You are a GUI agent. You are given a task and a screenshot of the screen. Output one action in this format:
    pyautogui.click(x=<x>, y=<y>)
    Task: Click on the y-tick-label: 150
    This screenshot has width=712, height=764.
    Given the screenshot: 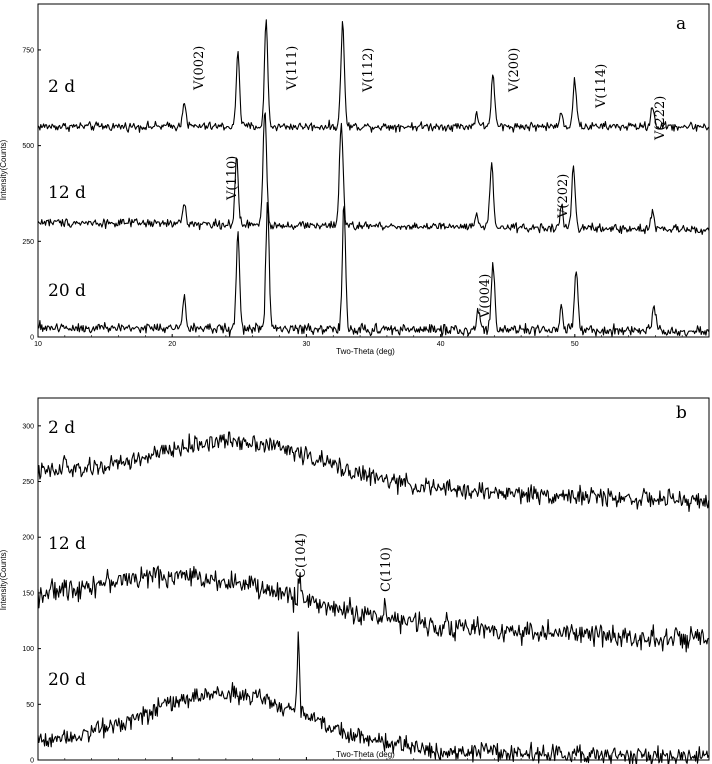 What is the action you would take?
    pyautogui.click(x=28, y=593)
    